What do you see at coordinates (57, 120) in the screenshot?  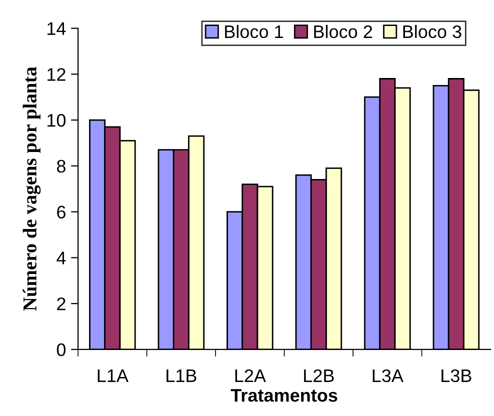 I see `y-tick-label: 10` at bounding box center [57, 120].